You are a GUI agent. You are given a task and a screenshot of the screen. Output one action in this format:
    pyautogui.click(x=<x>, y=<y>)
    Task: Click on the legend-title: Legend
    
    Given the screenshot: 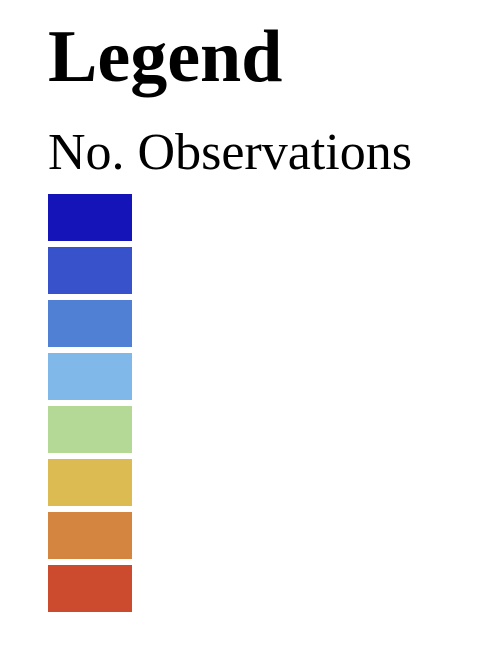 What is the action you would take?
    pyautogui.click(x=165, y=57)
    